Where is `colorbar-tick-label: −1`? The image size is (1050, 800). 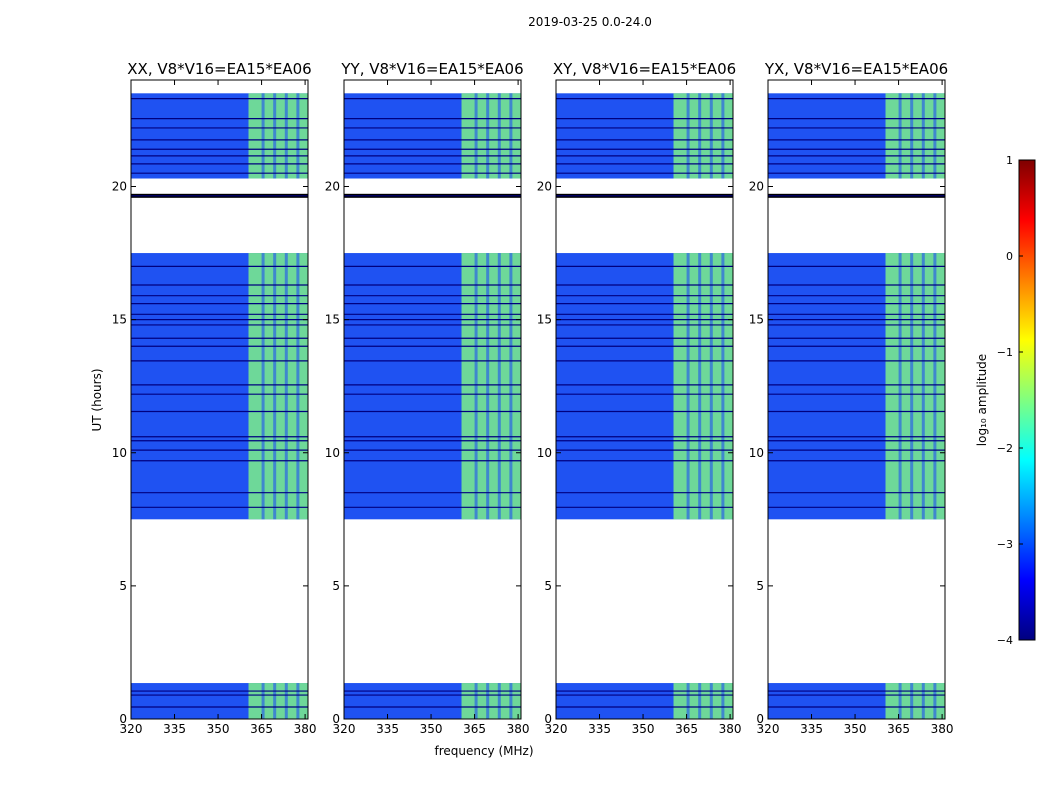 colorbar-tick-label: −1 is located at coordinates (1005, 352).